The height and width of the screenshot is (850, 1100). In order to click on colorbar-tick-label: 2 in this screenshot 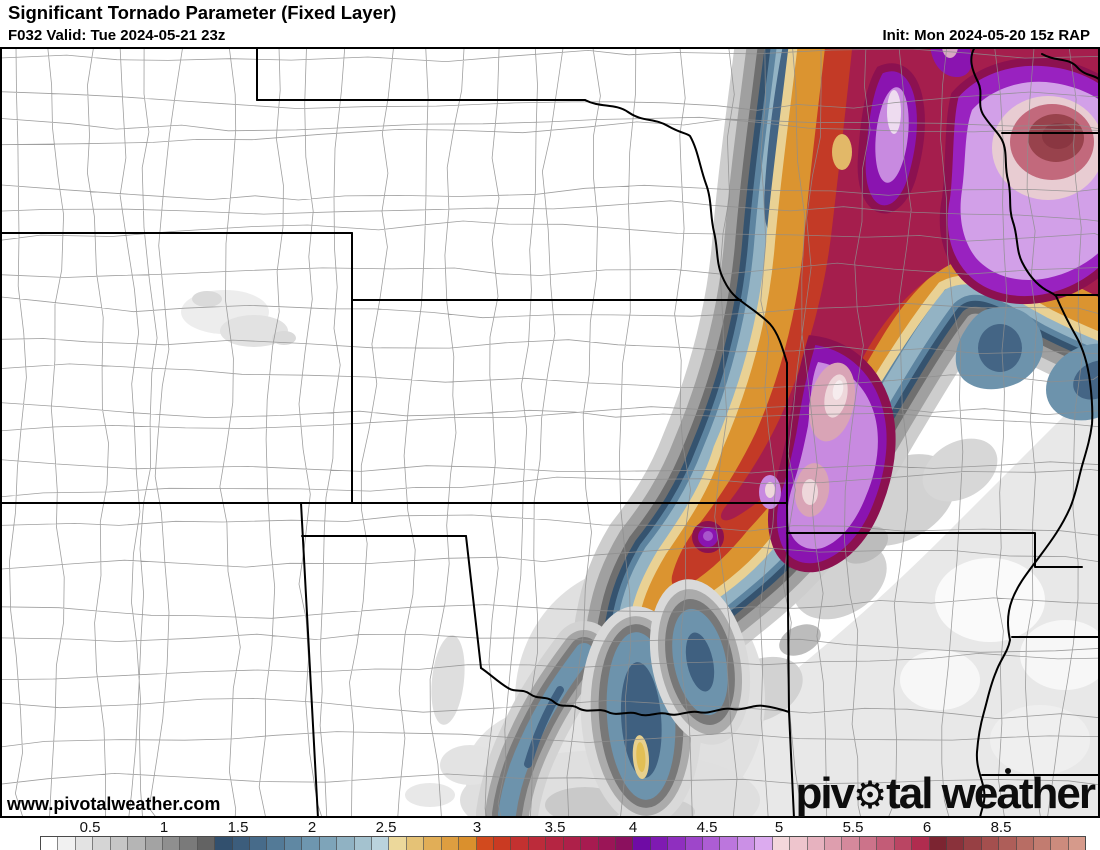, I will do `click(312, 827)`.